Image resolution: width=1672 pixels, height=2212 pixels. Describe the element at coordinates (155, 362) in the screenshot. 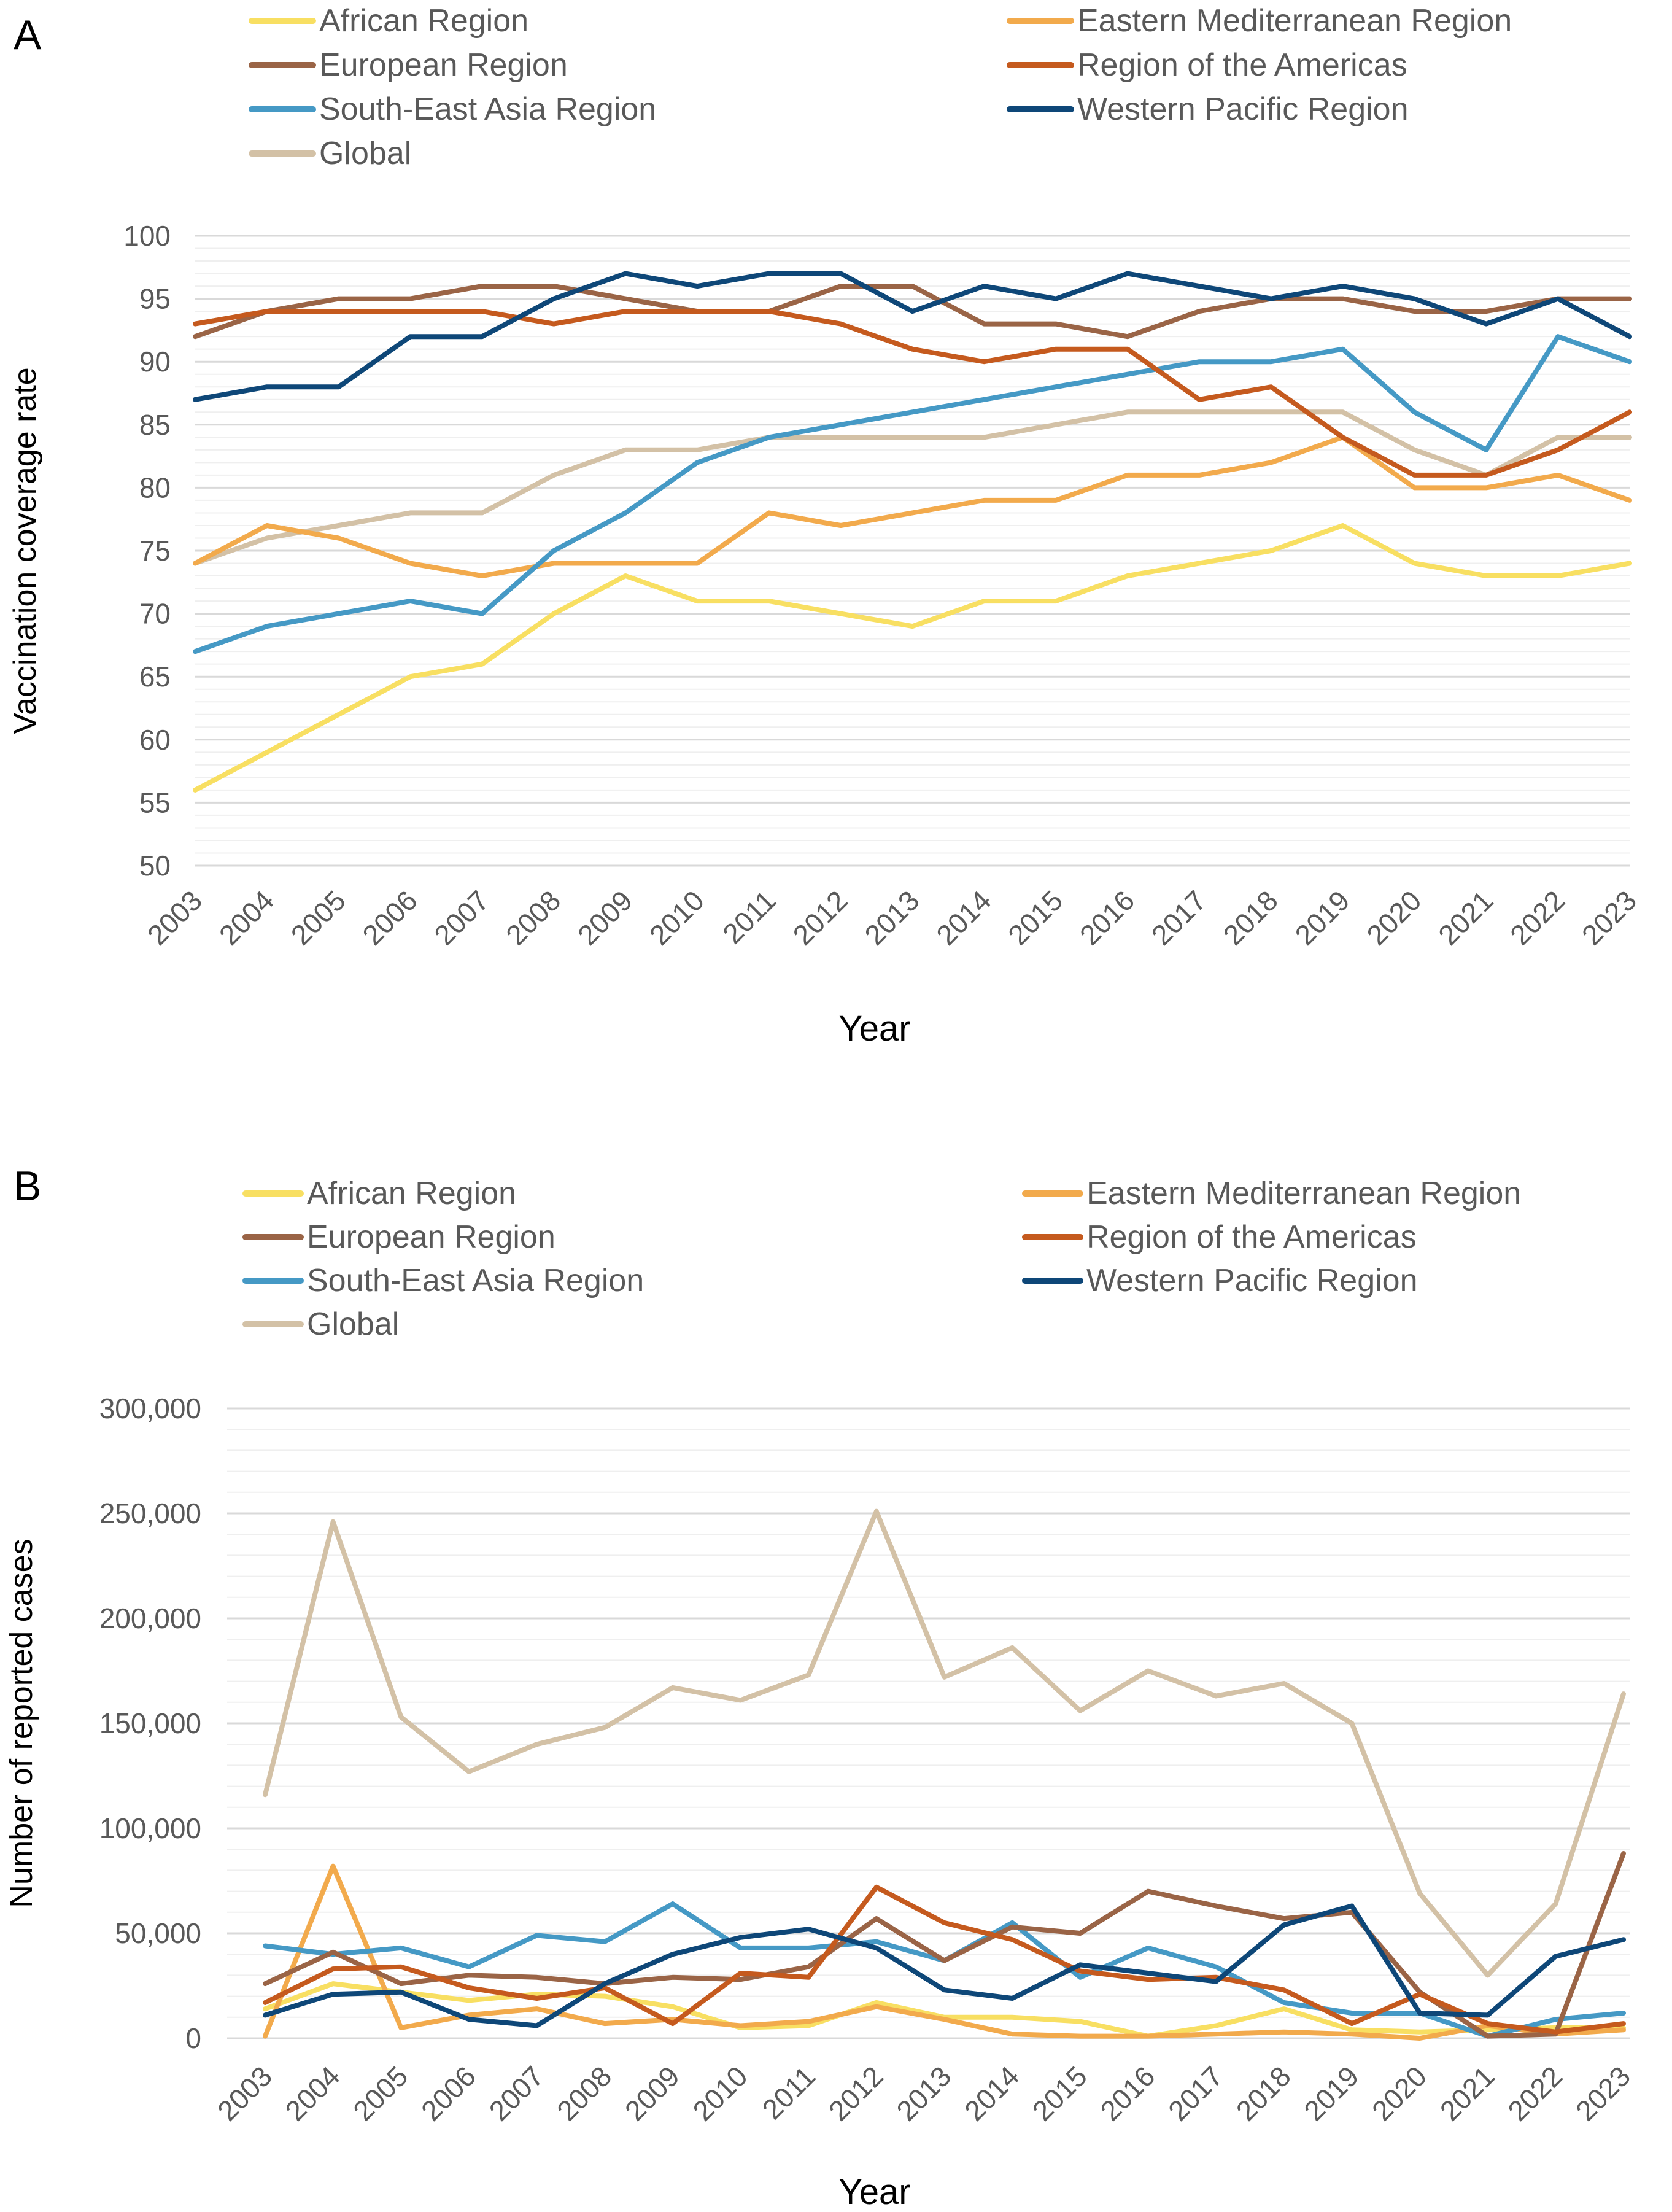

I see `y-tick-label: 90` at that location.